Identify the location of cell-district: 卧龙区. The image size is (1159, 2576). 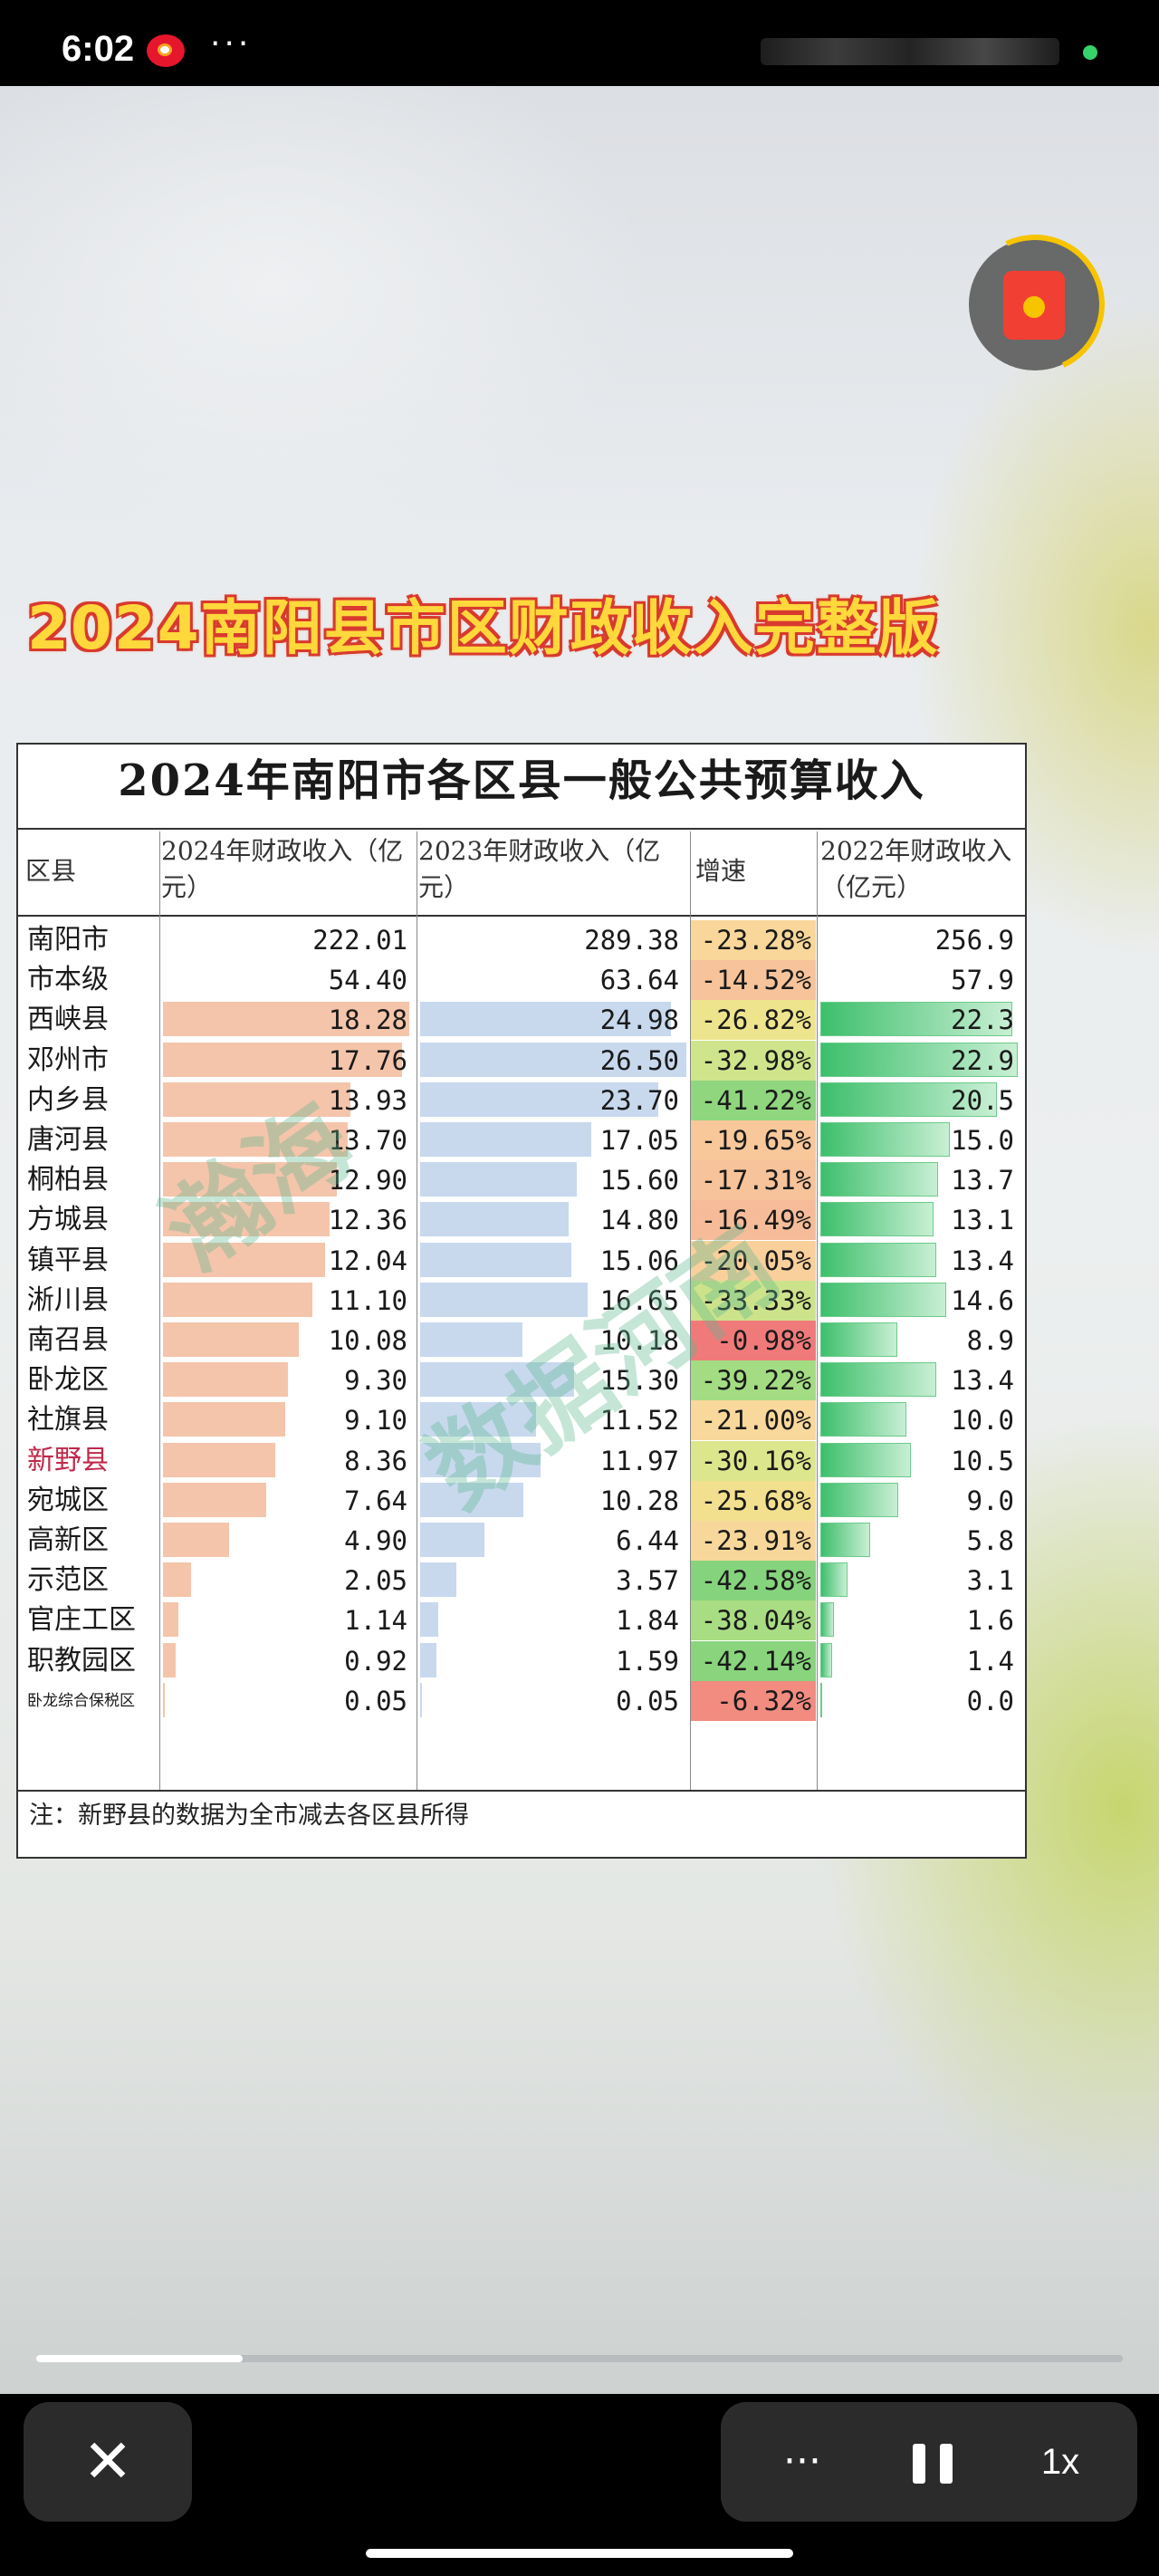
(68, 1380).